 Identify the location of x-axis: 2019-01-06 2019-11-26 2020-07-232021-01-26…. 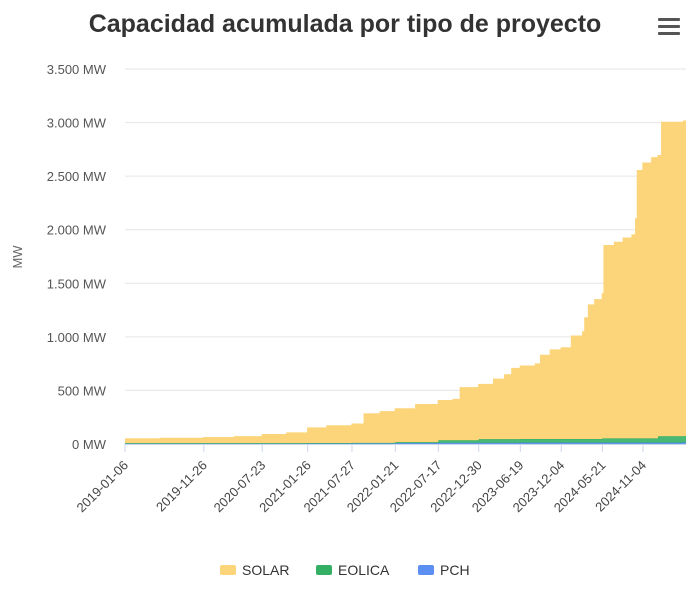
(379, 479).